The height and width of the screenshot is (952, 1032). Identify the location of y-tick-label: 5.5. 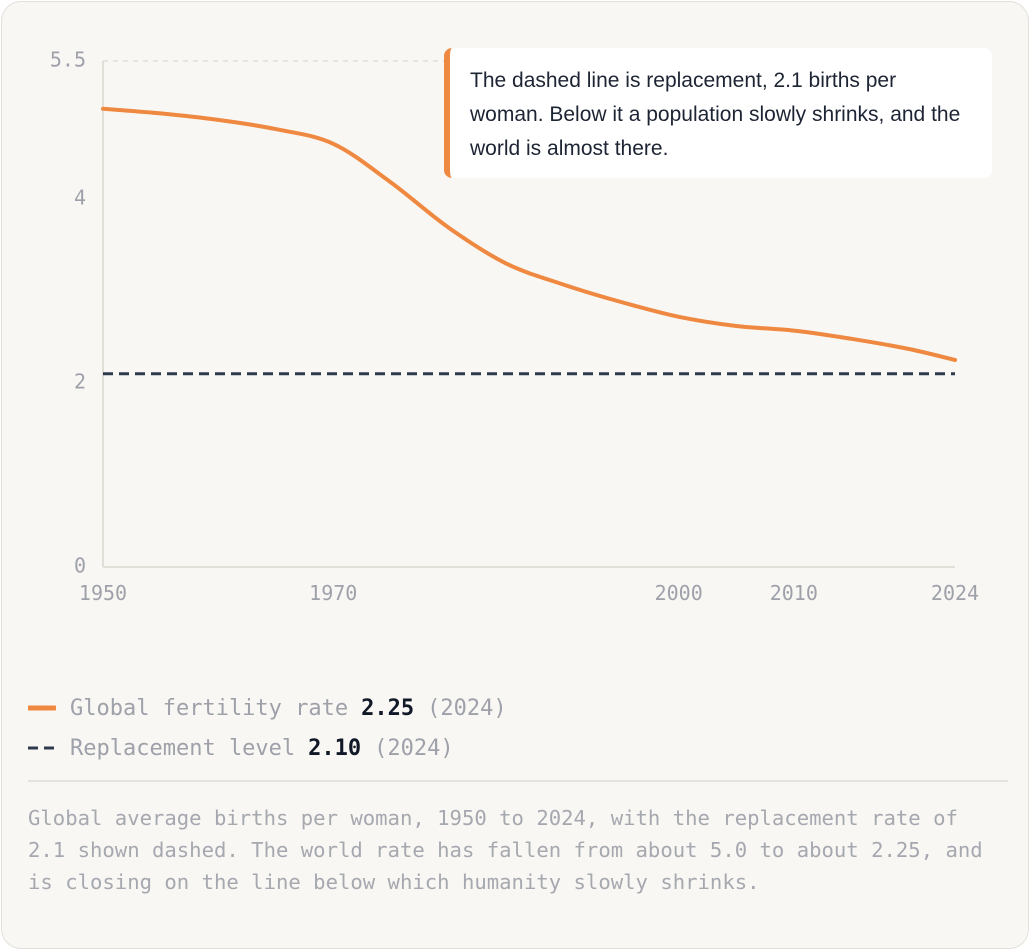
(68, 60).